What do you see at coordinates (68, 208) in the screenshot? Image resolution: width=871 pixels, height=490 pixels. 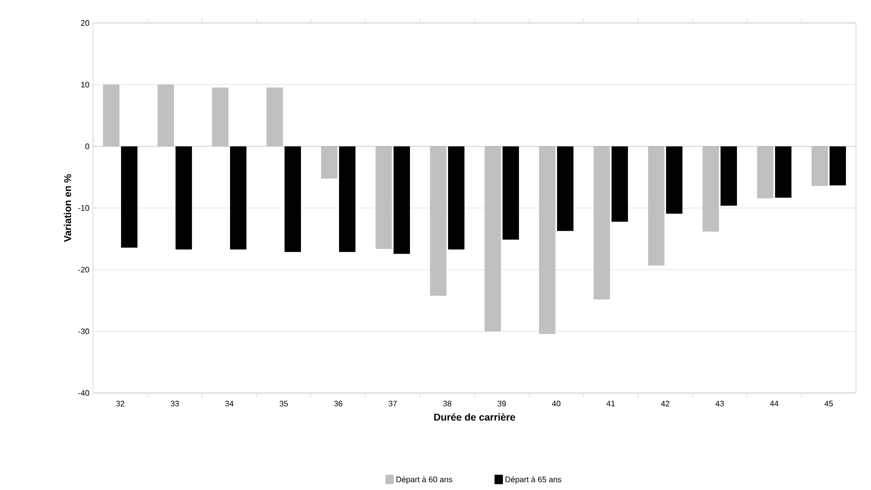 I see `y-axis-title: Variation en %` at bounding box center [68, 208].